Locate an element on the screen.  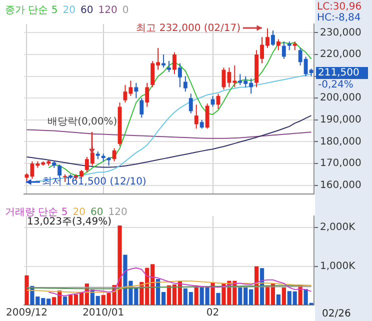
text: 02/26 is located at coordinates (336, 314).